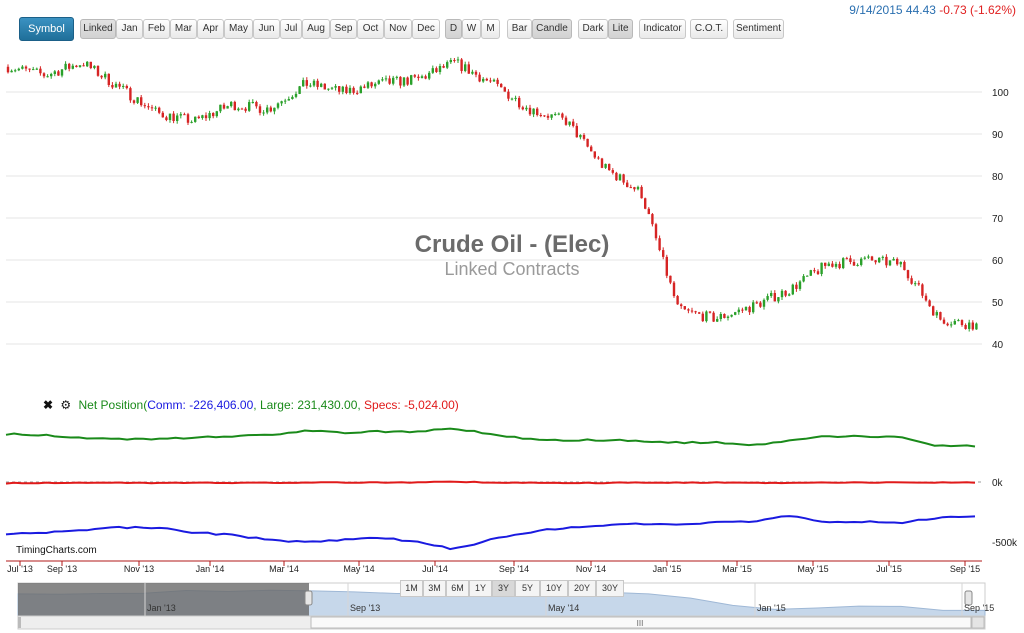 The height and width of the screenshot is (633, 1024). Describe the element at coordinates (490, 533) in the screenshot. I see `cot-line-comm` at that location.